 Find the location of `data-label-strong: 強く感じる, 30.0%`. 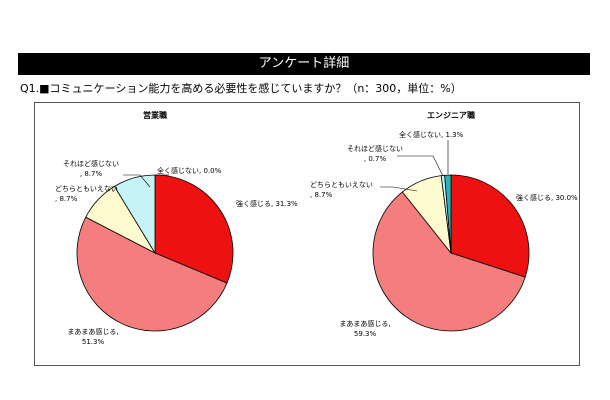

data-label-strong: 強く感じる, 30.0% is located at coordinates (547, 197).